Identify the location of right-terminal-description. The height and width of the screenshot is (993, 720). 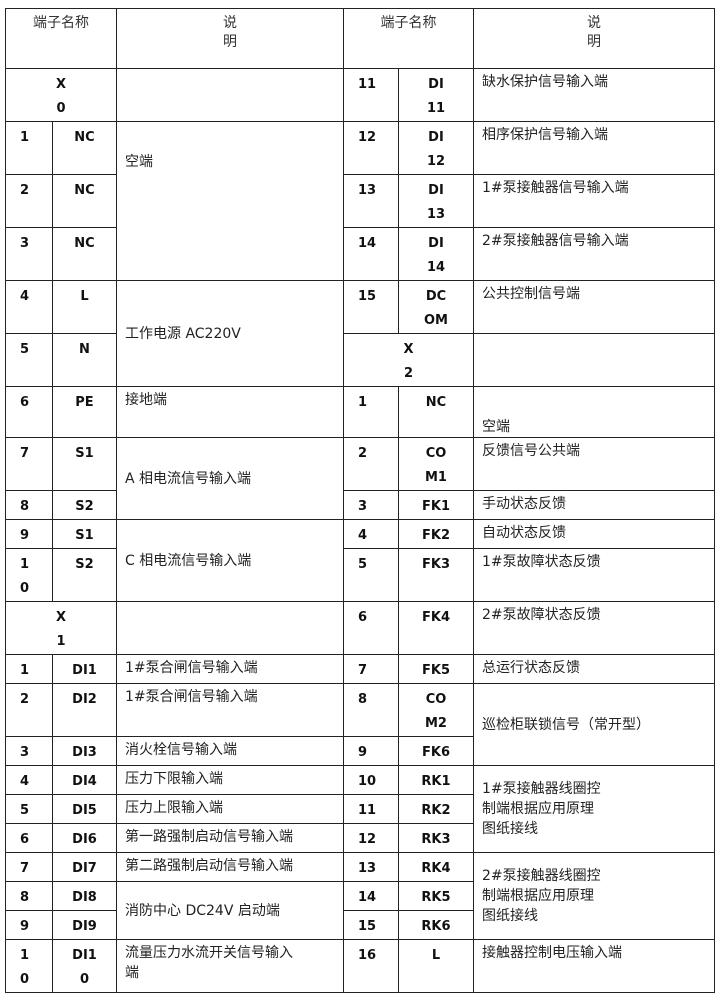
(594, 360).